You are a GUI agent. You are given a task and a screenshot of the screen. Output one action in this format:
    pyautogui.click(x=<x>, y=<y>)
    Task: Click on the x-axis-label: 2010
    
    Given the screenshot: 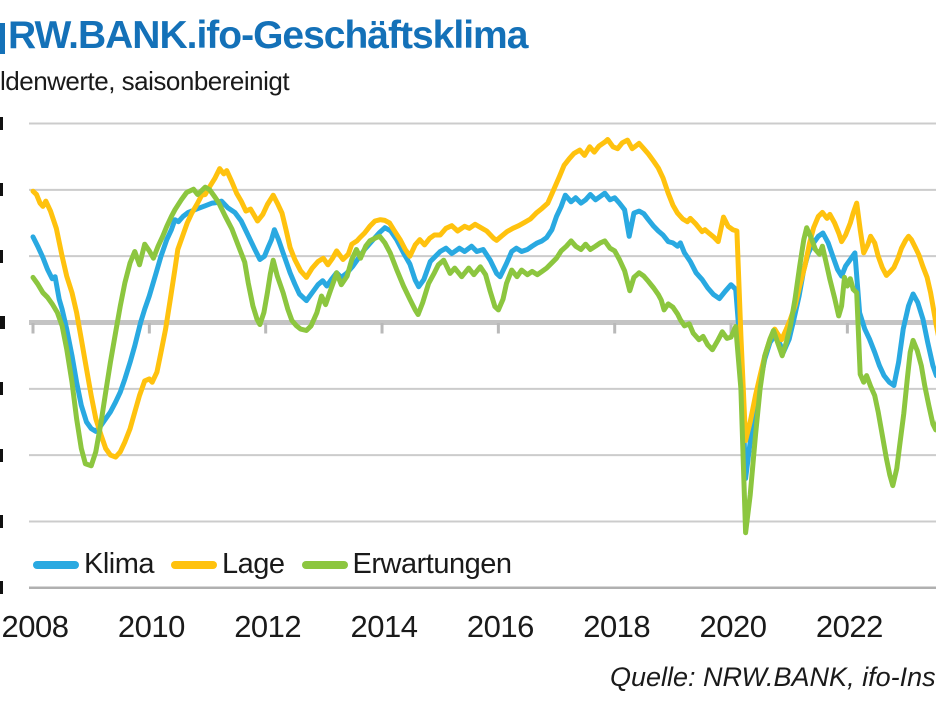 What is the action you would take?
    pyautogui.click(x=151, y=626)
    